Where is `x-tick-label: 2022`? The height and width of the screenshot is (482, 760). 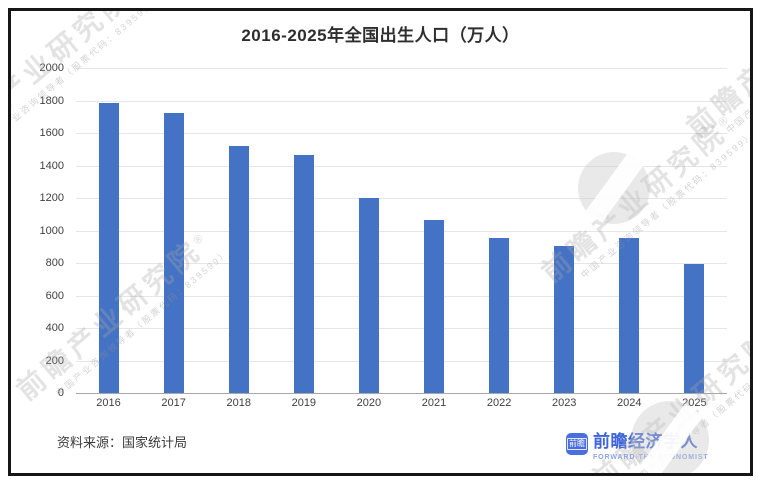
x-tick-label: 2022 is located at coordinates (499, 403).